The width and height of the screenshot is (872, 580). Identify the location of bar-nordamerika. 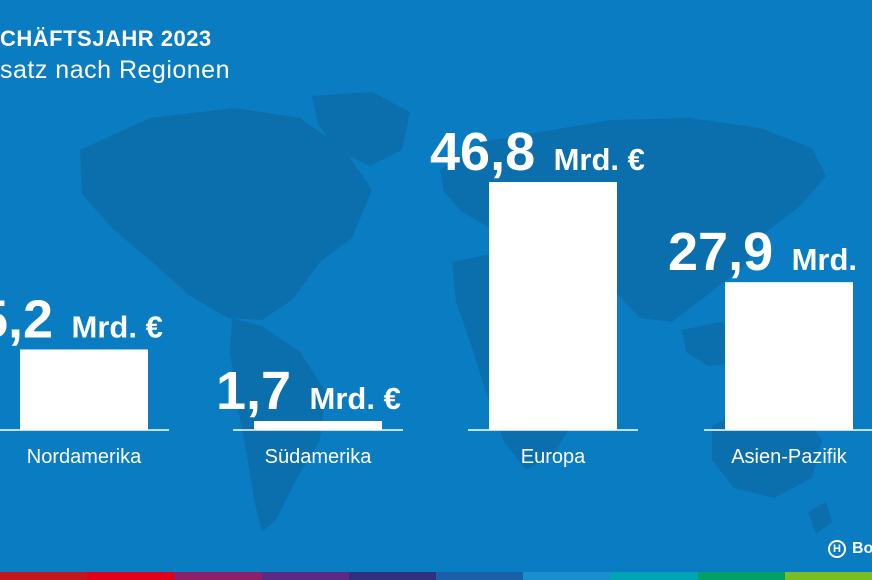
(84, 389).